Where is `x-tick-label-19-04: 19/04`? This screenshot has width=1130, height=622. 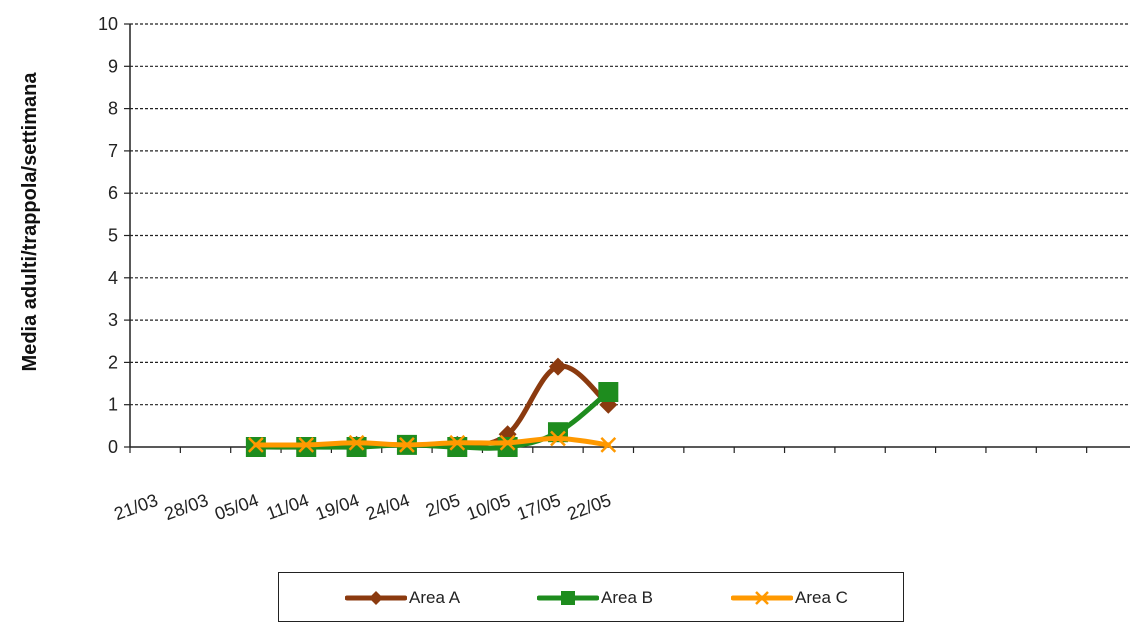
x-tick-label-19-04: 19/04 is located at coordinates (337, 507).